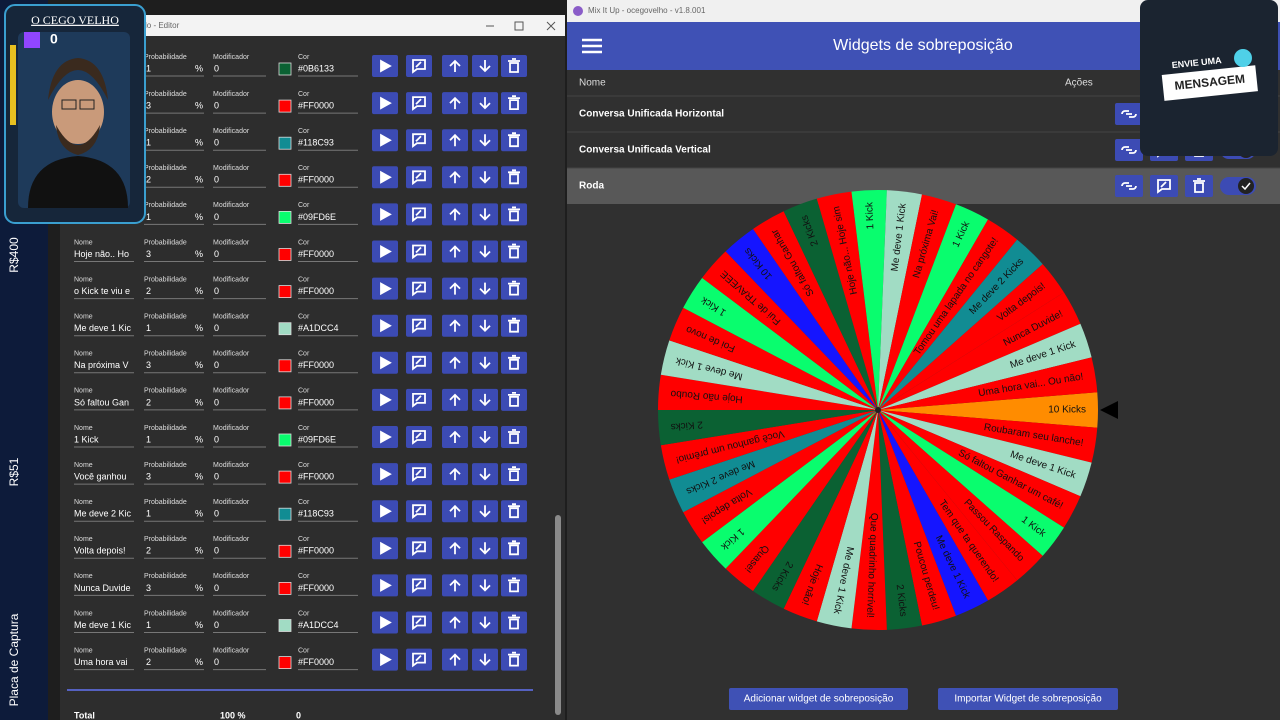 This screenshot has width=1280, height=720. Describe the element at coordinates (592, 46) in the screenshot. I see `menu-button` at that location.